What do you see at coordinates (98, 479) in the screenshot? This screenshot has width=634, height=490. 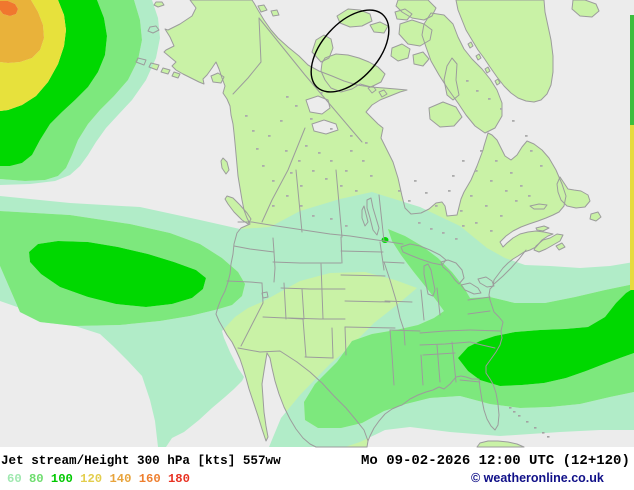 I see `svg-text: 60 80 100 120 140 160 180` at bounding box center [98, 479].